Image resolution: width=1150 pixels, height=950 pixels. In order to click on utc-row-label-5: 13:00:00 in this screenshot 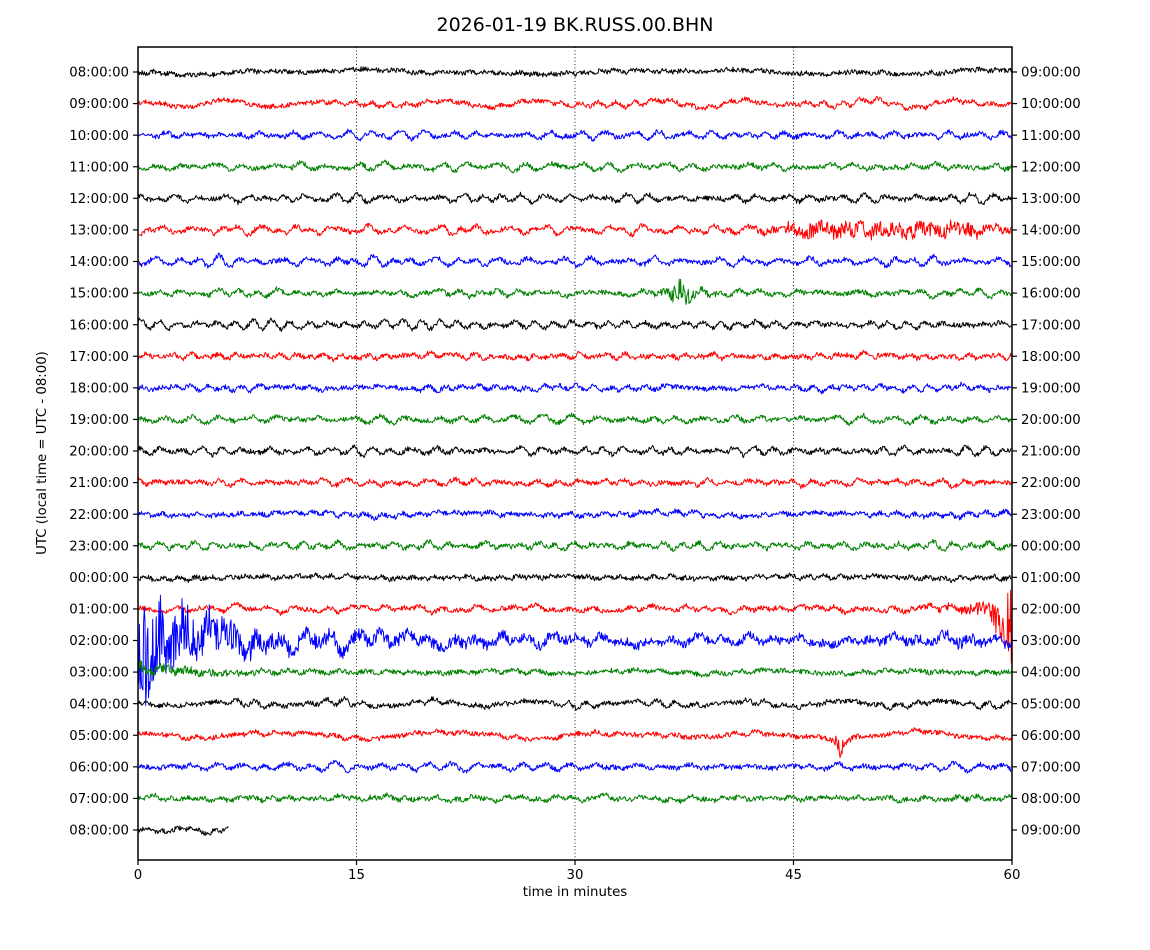, I will do `click(99, 231)`.